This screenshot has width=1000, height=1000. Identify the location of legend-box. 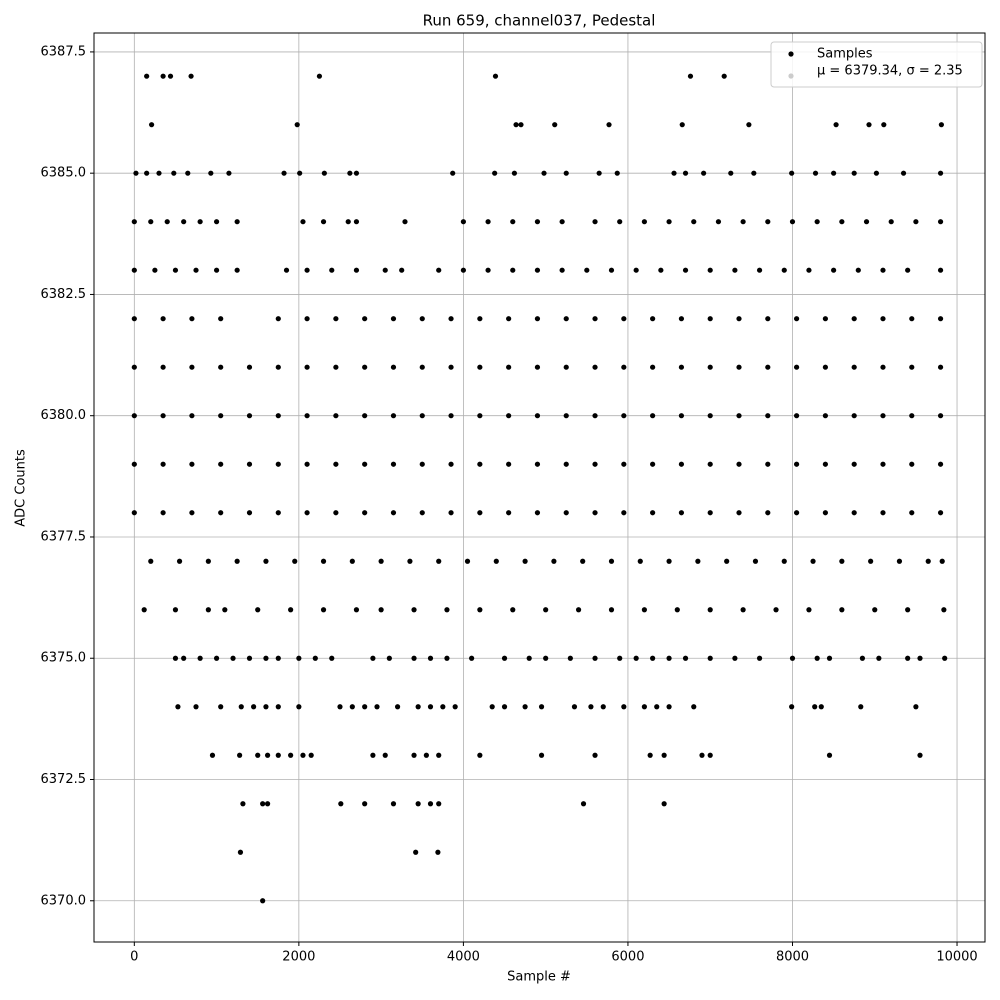
(876, 64).